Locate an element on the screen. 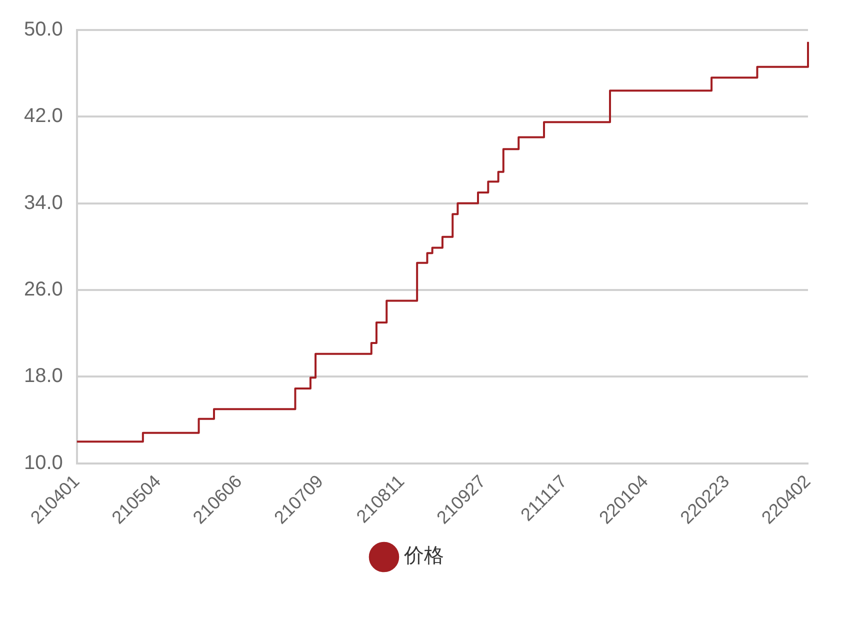 This screenshot has width=846, height=637. y-tick-label: 34.0 is located at coordinates (43, 203).